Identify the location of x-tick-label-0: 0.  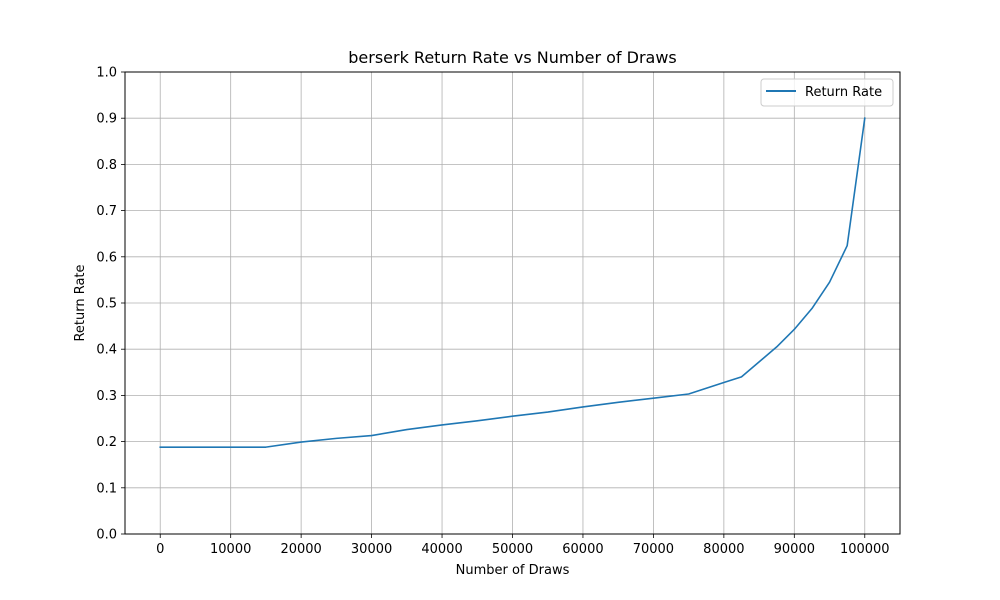
(160, 549).